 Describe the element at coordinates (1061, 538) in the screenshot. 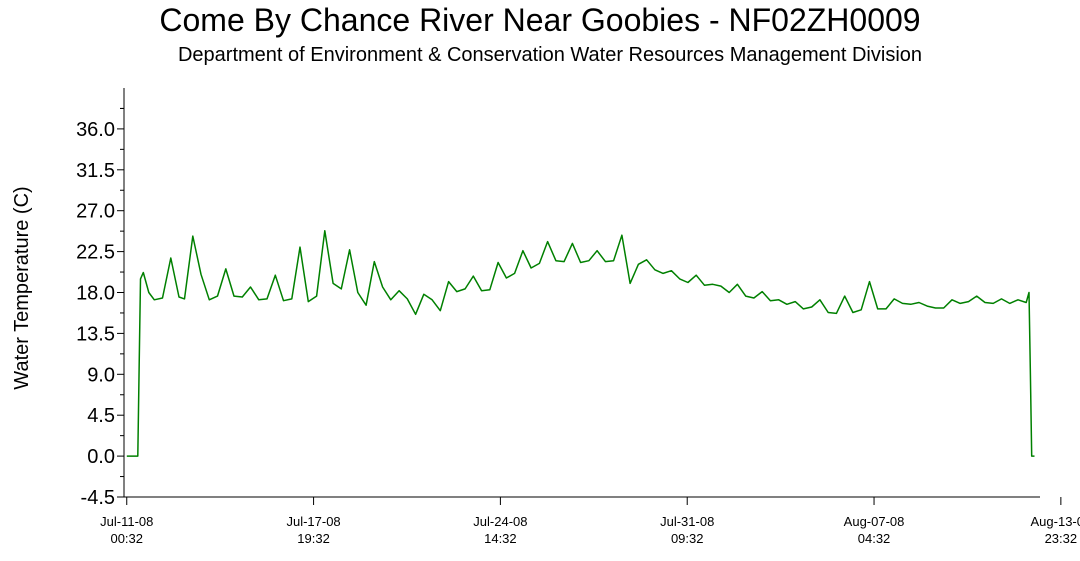

I see `x-tick-time: 23:32` at that location.